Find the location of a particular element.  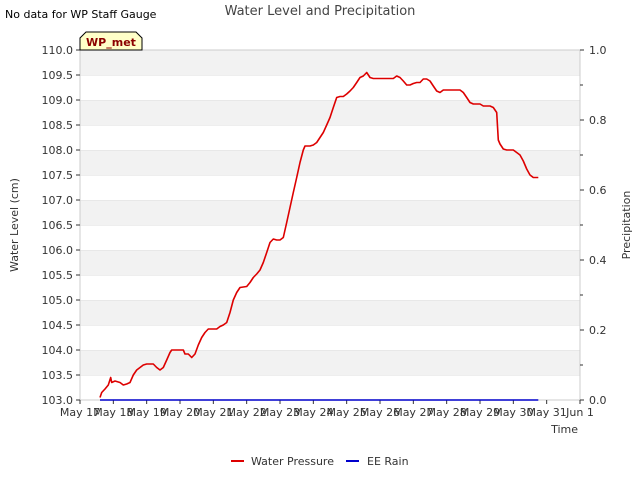

right-tick-label: 0.4 is located at coordinates (598, 260).